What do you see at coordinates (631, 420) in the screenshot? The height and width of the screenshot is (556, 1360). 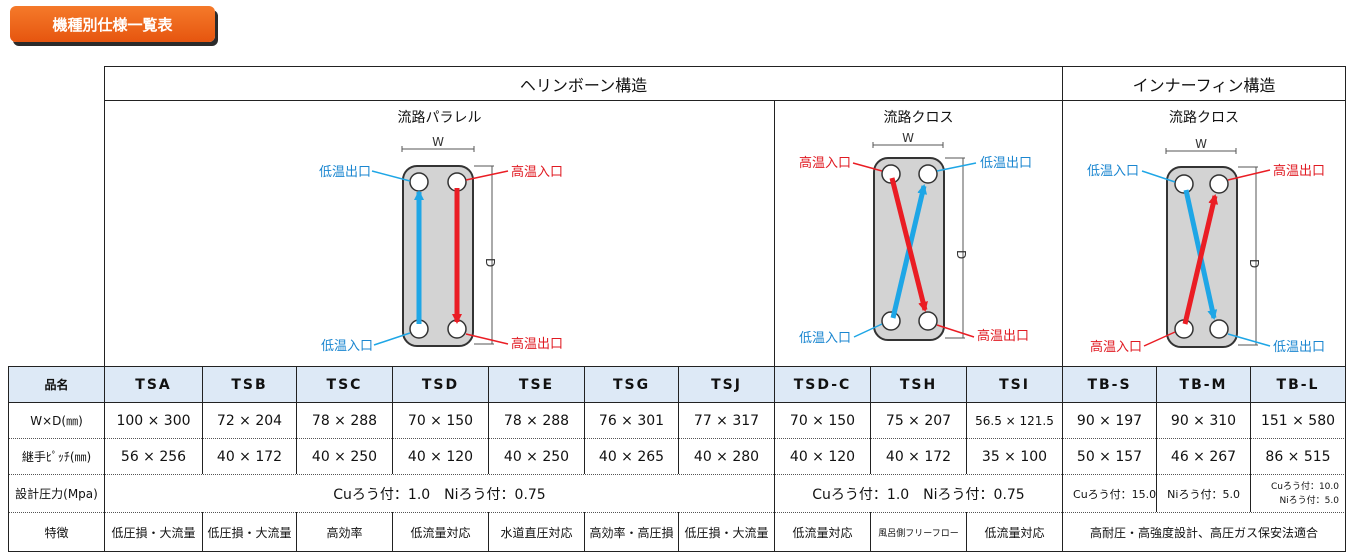 I see `size-cell: 76 × 301` at bounding box center [631, 420].